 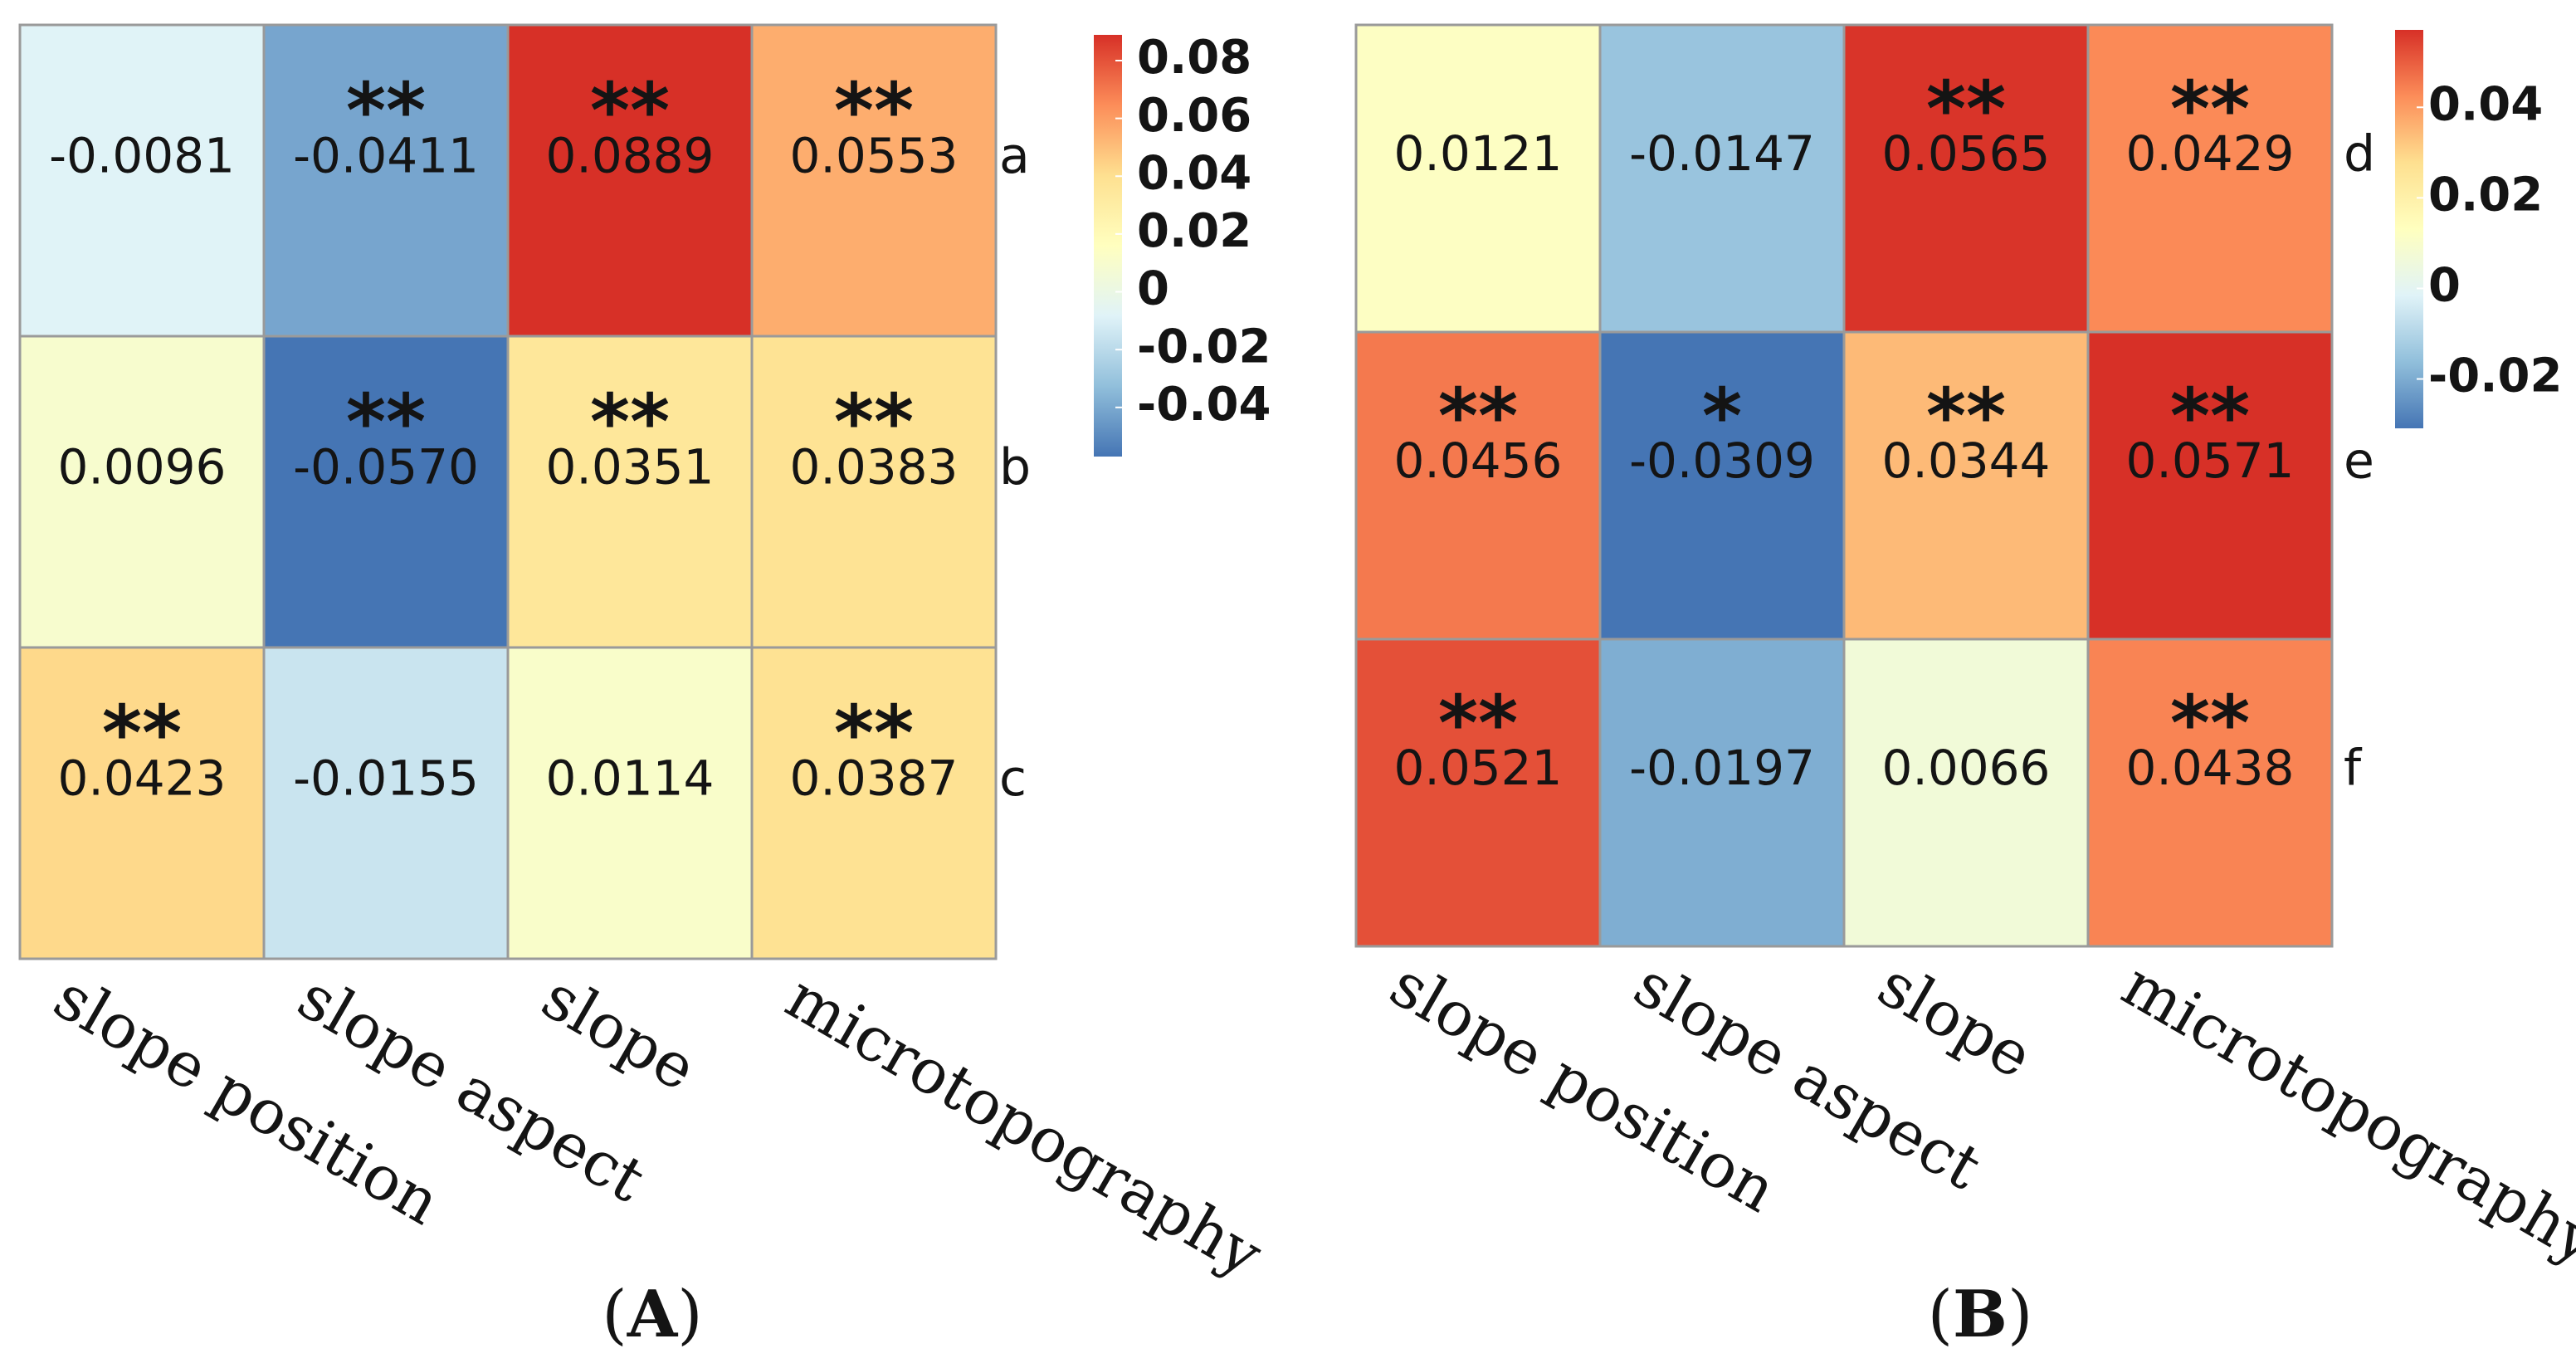 I want to click on cell-value-label: 0.0565, so click(x=1967, y=153).